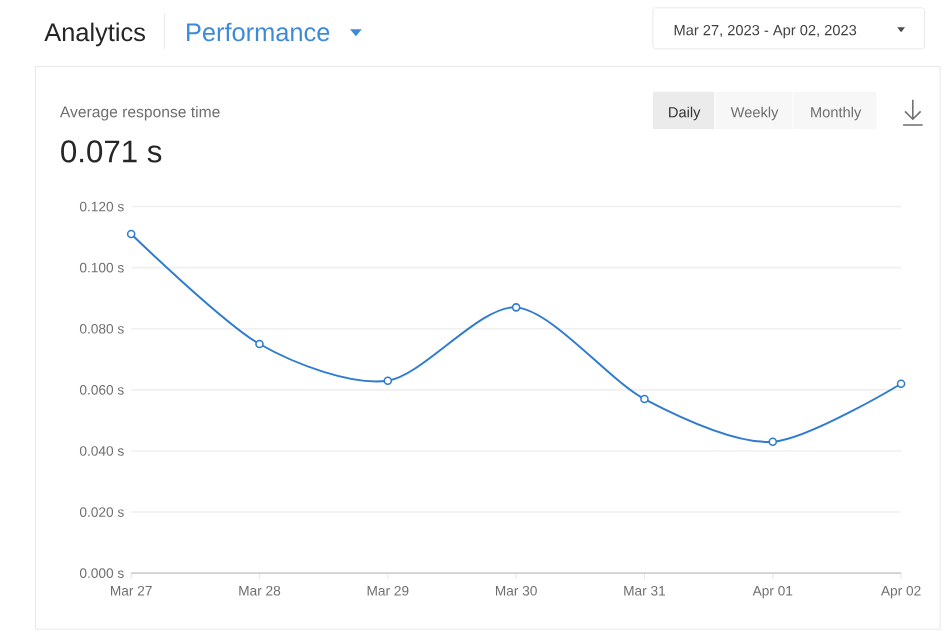  I want to click on text: 0.071 s, so click(111, 151).